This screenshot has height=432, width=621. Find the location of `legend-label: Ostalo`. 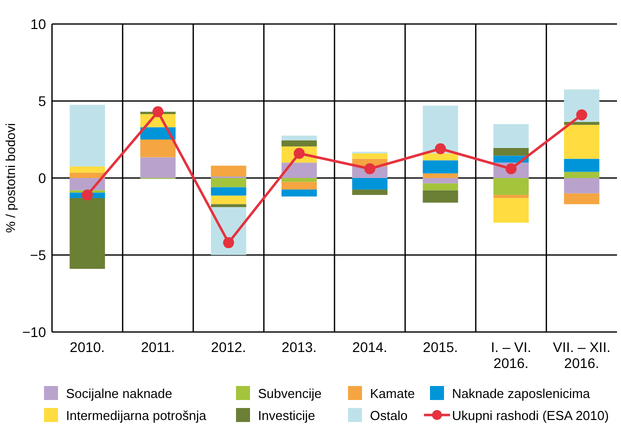

legend-label: Ostalo is located at coordinates (389, 415).